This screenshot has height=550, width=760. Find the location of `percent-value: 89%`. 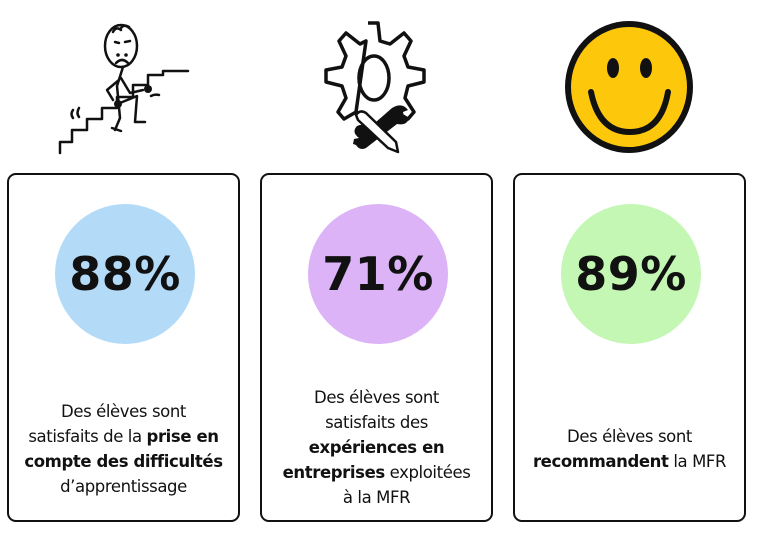

percent-value: 89% is located at coordinates (631, 274).